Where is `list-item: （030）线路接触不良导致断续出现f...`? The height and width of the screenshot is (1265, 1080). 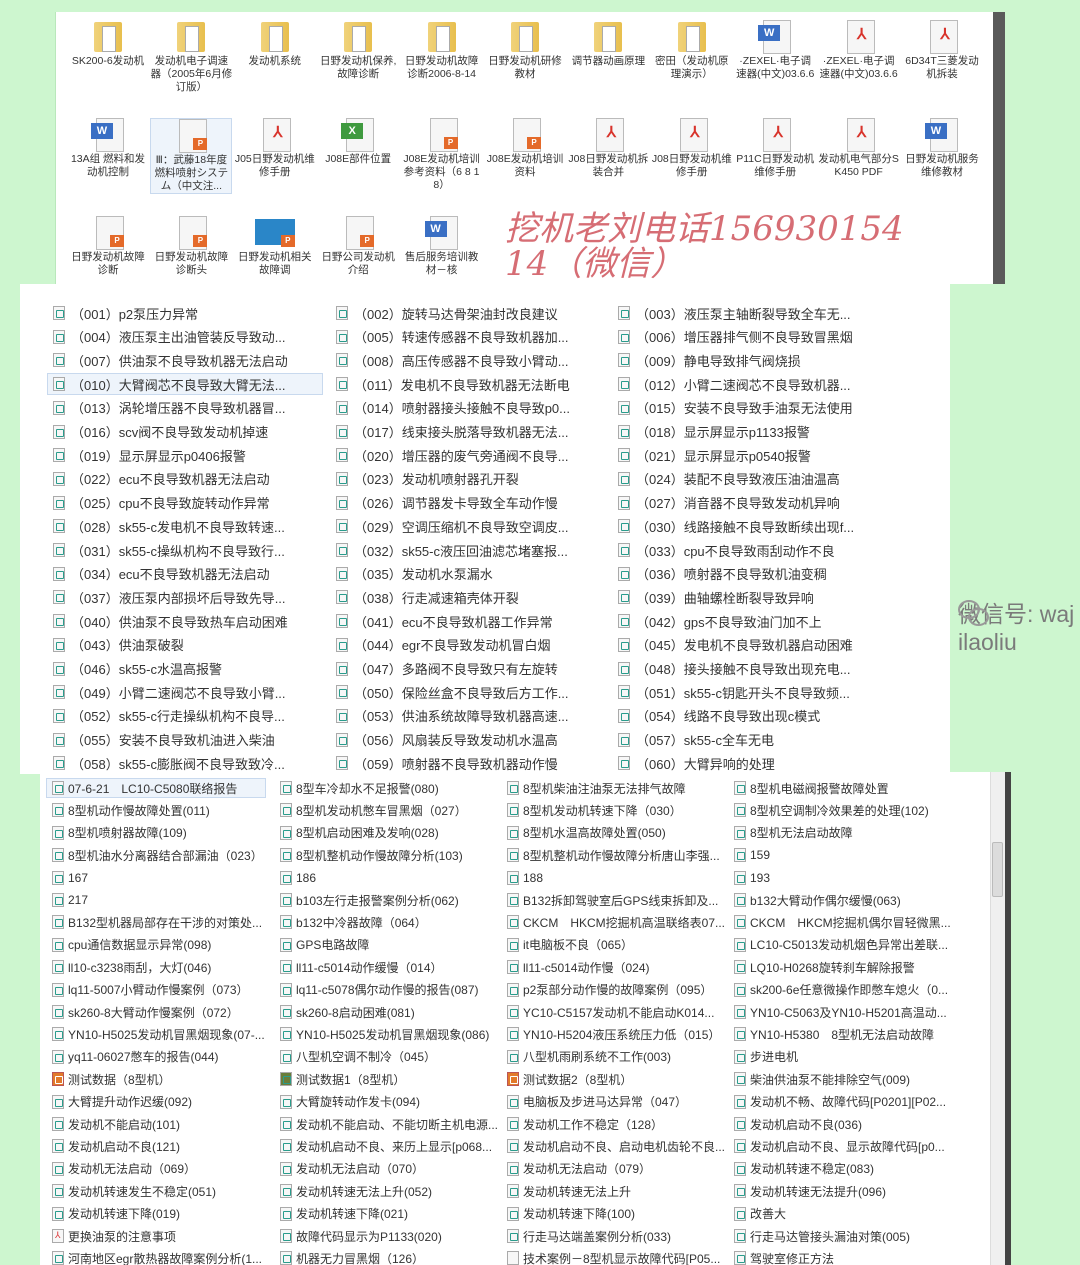 list-item: （030）线路接触不良导致断续出现f... is located at coordinates (736, 526).